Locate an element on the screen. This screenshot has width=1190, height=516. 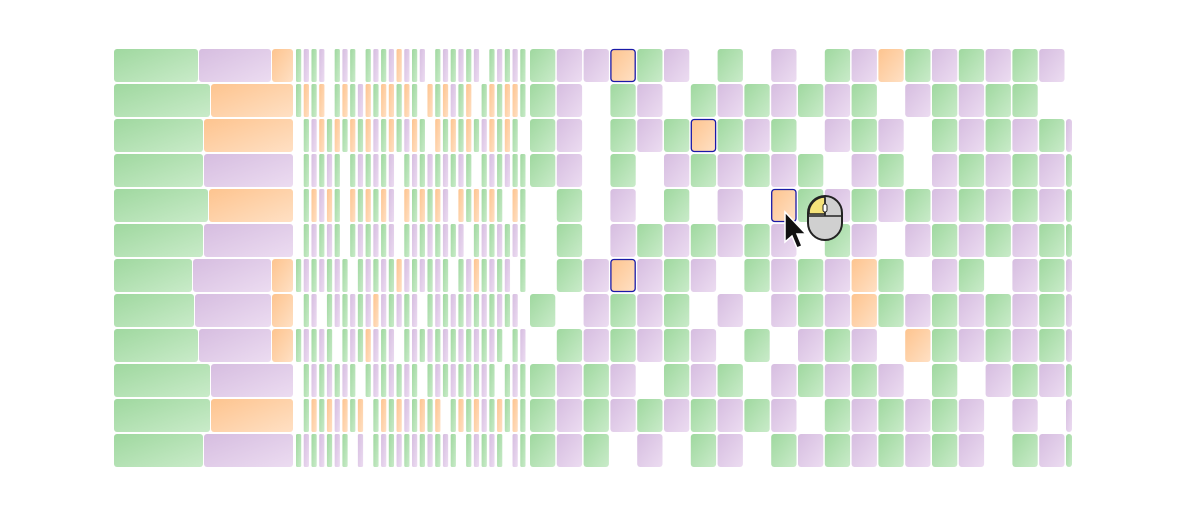
highlighted-cell is located at coordinates (623, 275).